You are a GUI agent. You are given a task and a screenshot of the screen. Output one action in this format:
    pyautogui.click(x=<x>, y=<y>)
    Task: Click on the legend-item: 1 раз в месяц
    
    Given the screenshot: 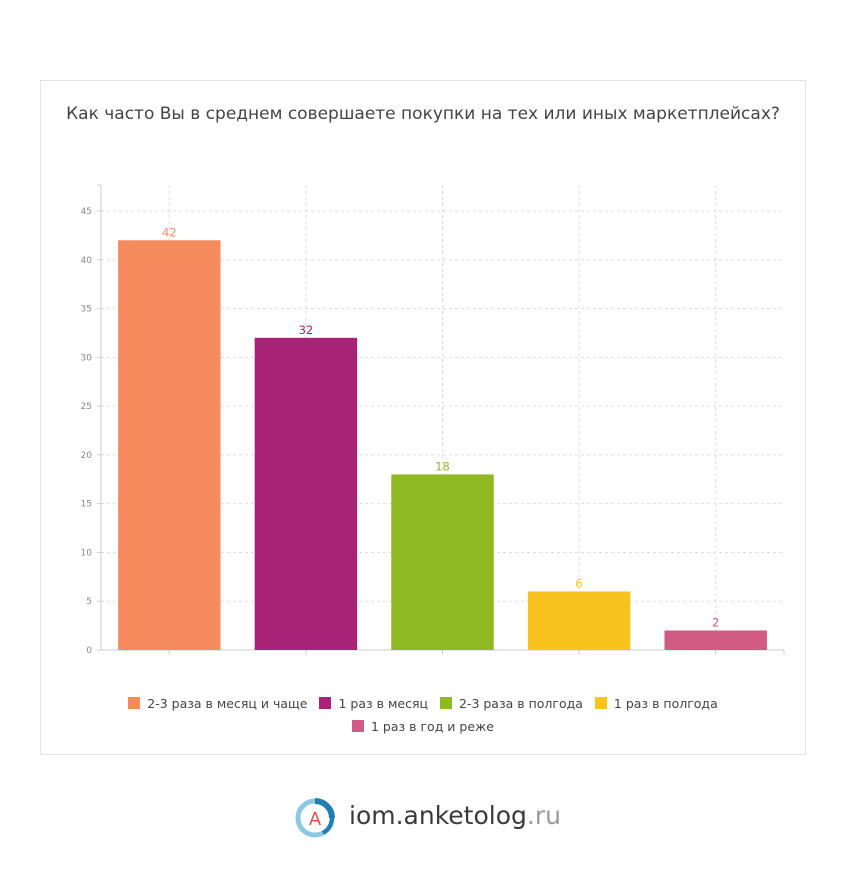 What is the action you would take?
    pyautogui.click(x=373, y=703)
    